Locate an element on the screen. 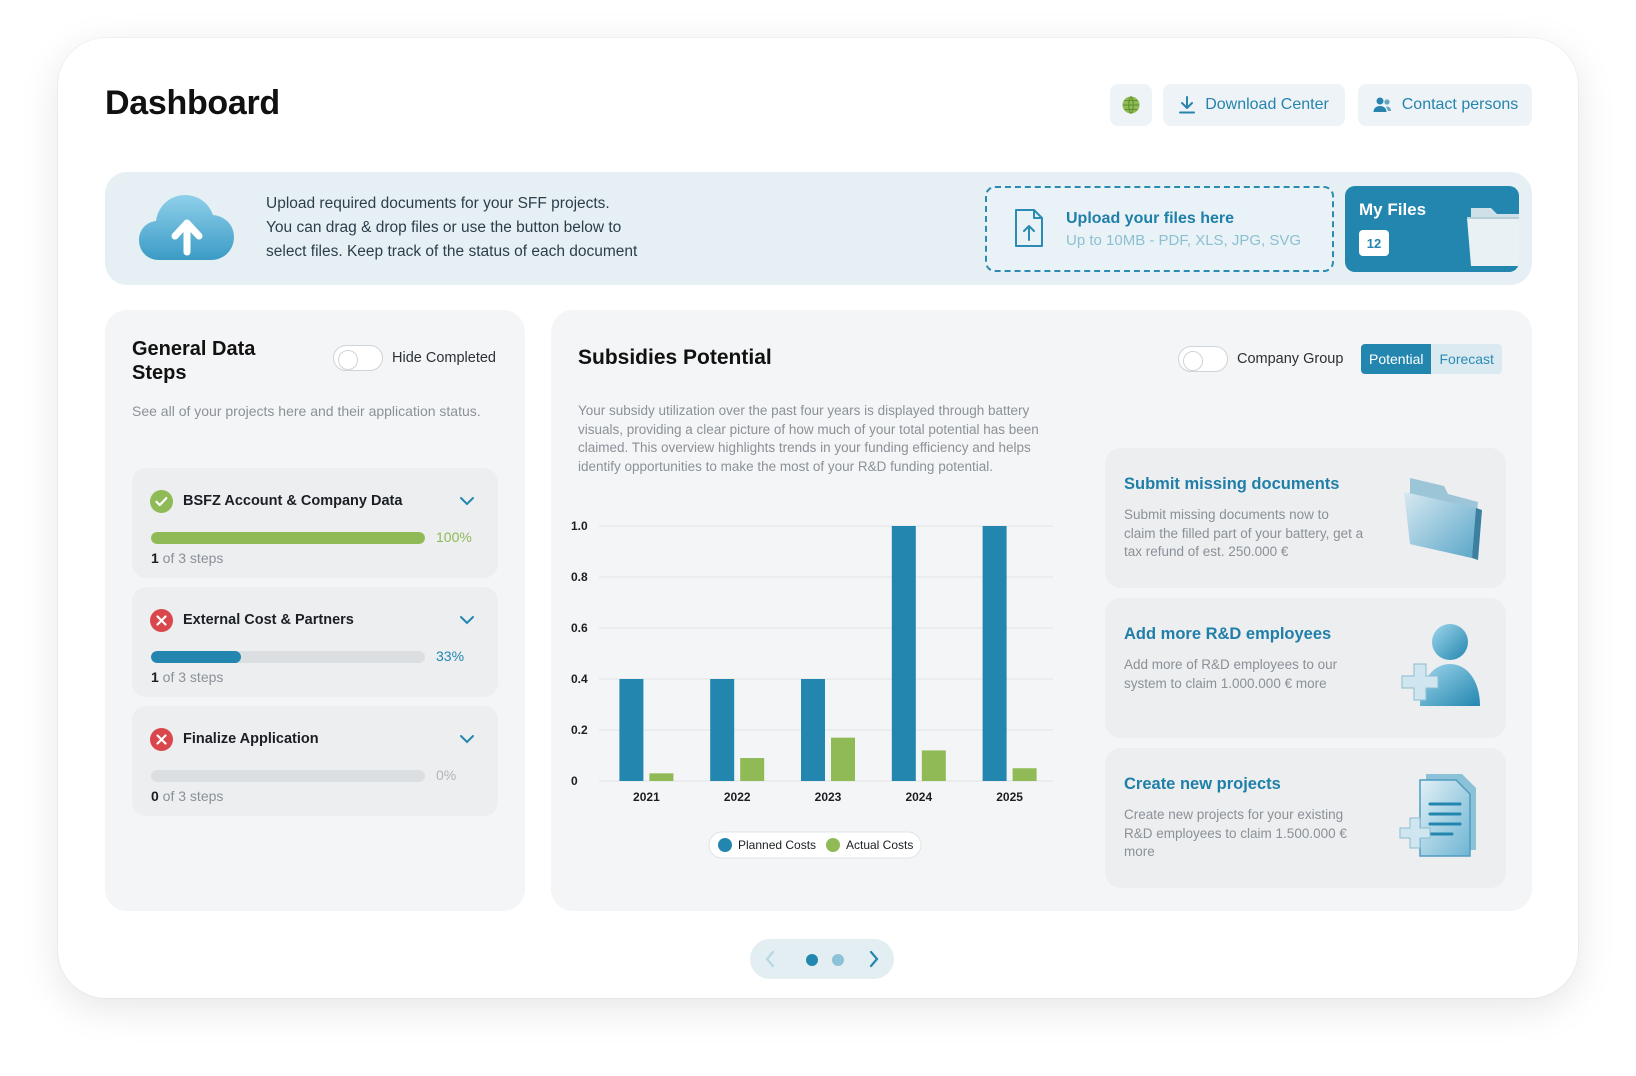 This screenshot has height=1076, width=1636. language-button is located at coordinates (1131, 105).